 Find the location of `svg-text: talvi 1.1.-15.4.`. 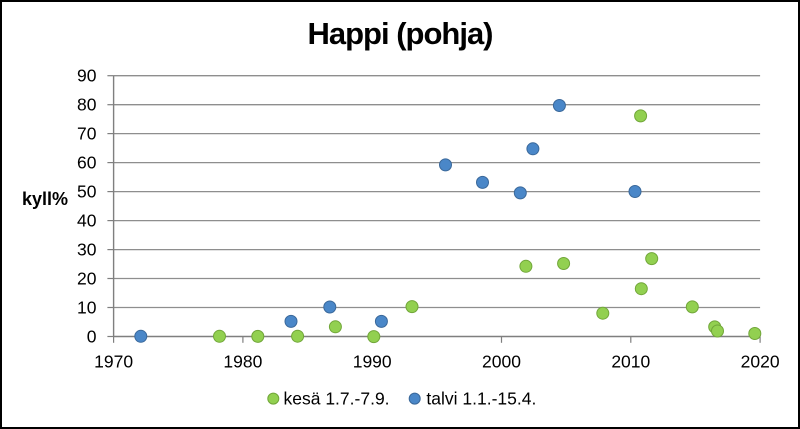

svg-text: talvi 1.1.-15.4. is located at coordinates (481, 399).